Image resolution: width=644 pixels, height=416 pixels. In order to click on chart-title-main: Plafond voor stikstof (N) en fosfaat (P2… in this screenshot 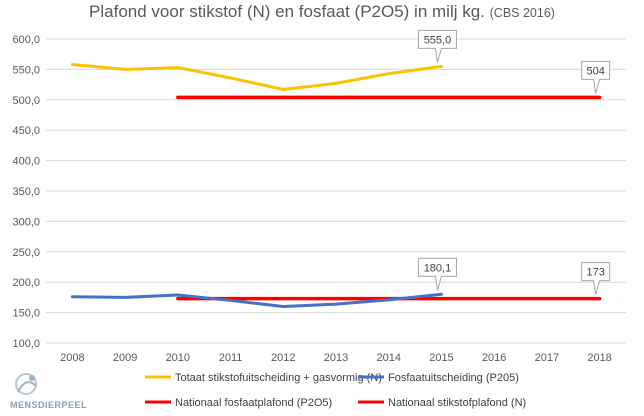, I will do `click(287, 11)`.